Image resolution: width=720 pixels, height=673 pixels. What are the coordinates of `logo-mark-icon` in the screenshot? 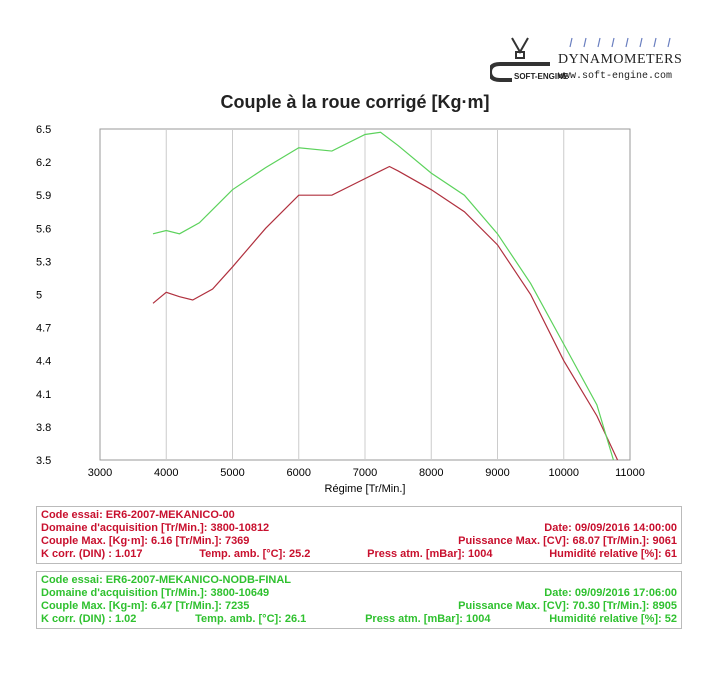 It's located at (580, 59).